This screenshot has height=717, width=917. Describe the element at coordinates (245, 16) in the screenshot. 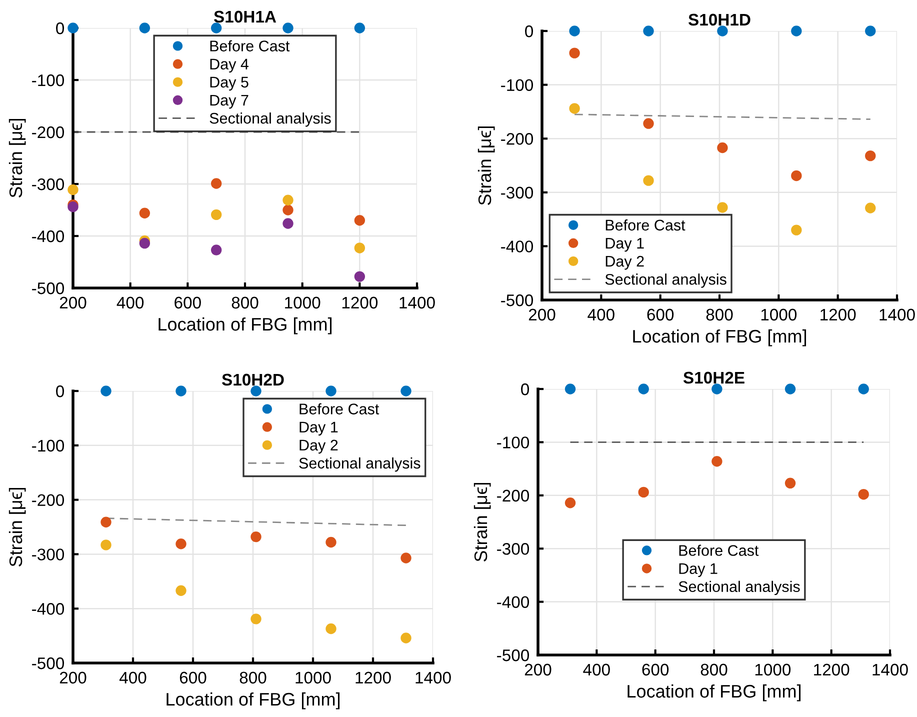

I see `chart-title: S10H1A` at that location.